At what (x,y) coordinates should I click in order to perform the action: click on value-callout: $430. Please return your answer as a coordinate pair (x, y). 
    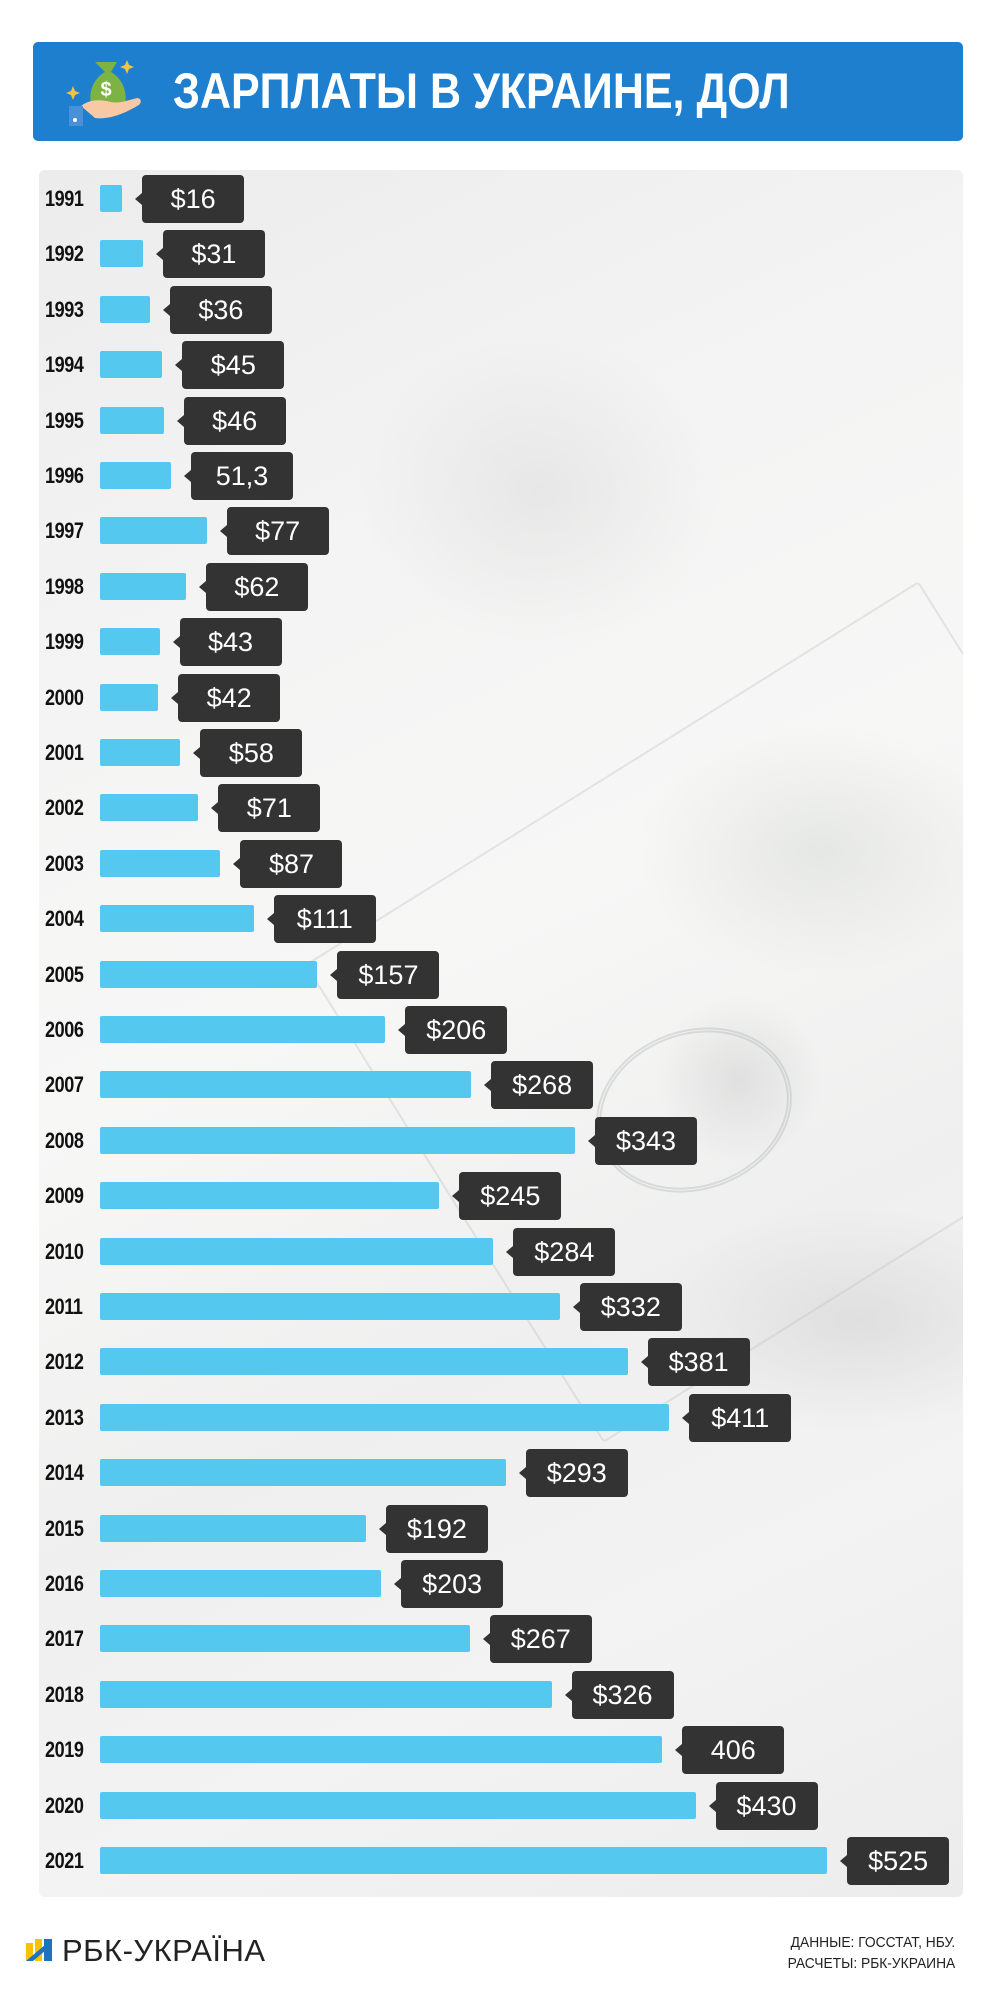
    Looking at the image, I should click on (763, 1805).